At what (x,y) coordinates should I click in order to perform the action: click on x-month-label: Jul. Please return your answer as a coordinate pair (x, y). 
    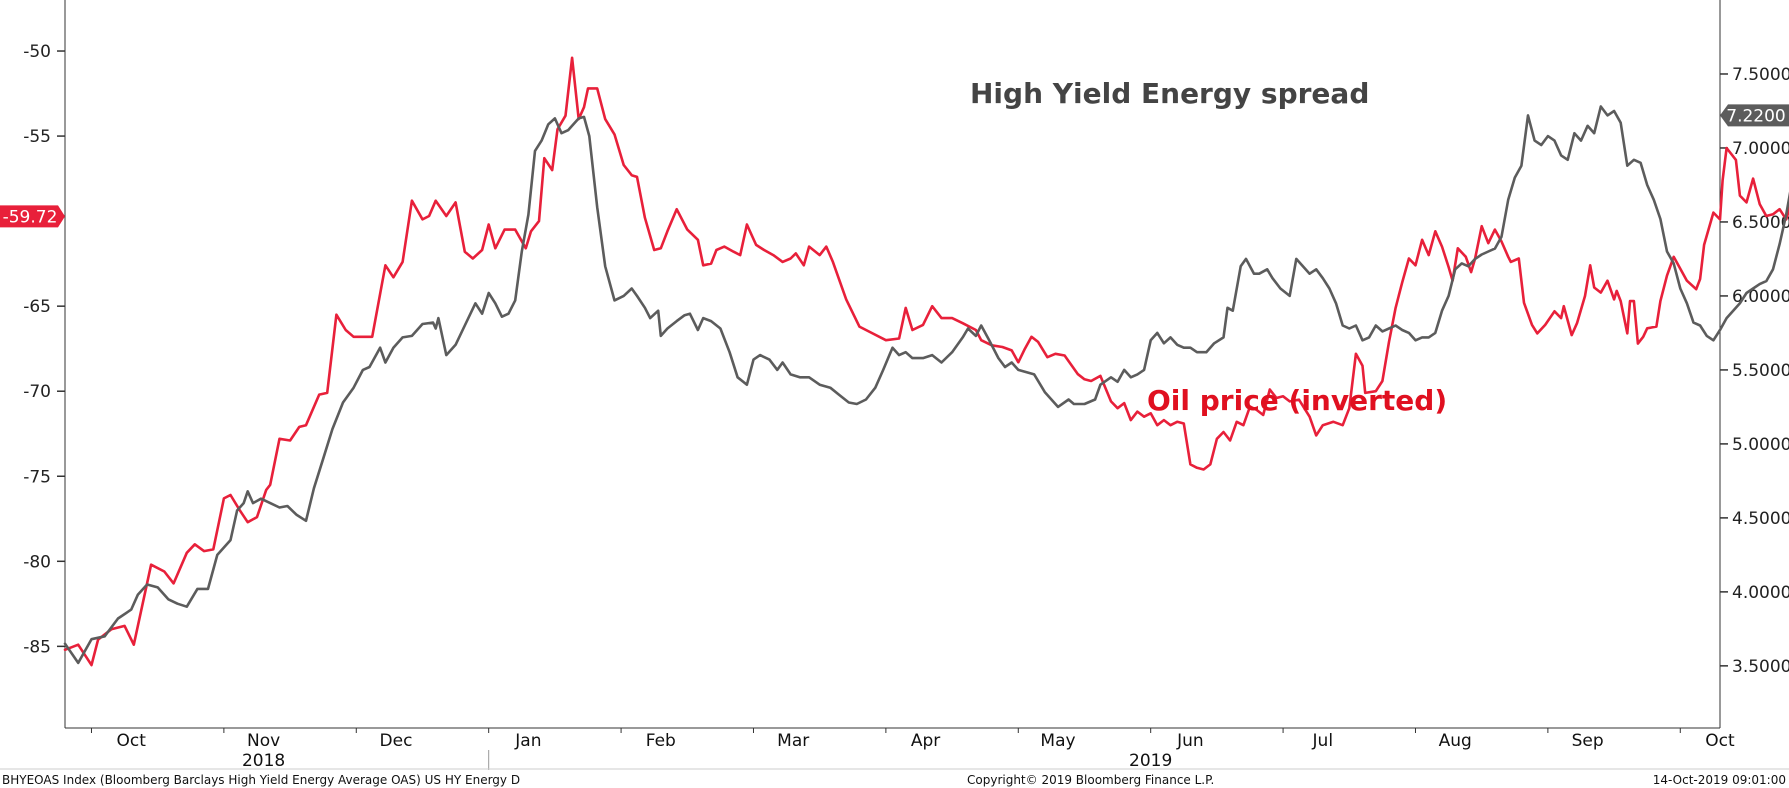
    Looking at the image, I should click on (1323, 741).